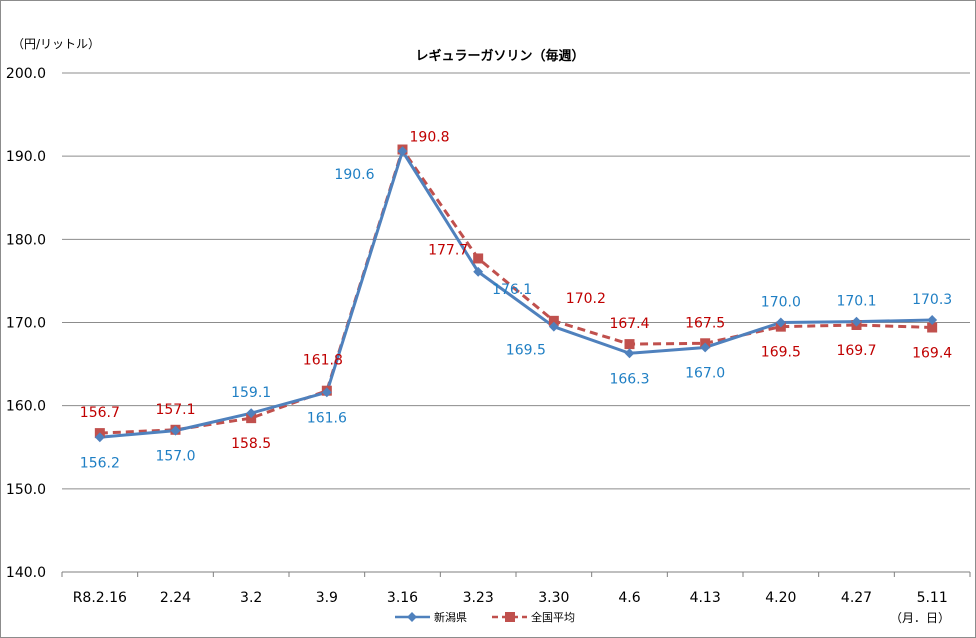  What do you see at coordinates (705, 598) in the screenshot?
I see `x-tick-label: 4.13` at bounding box center [705, 598].